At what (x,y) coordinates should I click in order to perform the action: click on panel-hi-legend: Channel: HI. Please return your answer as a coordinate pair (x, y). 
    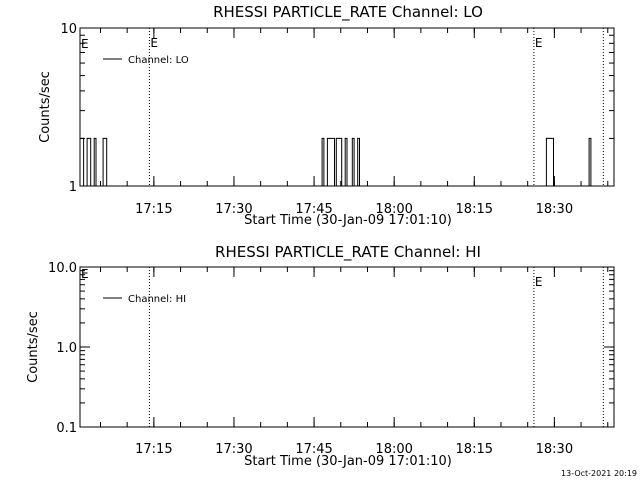
    Looking at the image, I should click on (144, 299).